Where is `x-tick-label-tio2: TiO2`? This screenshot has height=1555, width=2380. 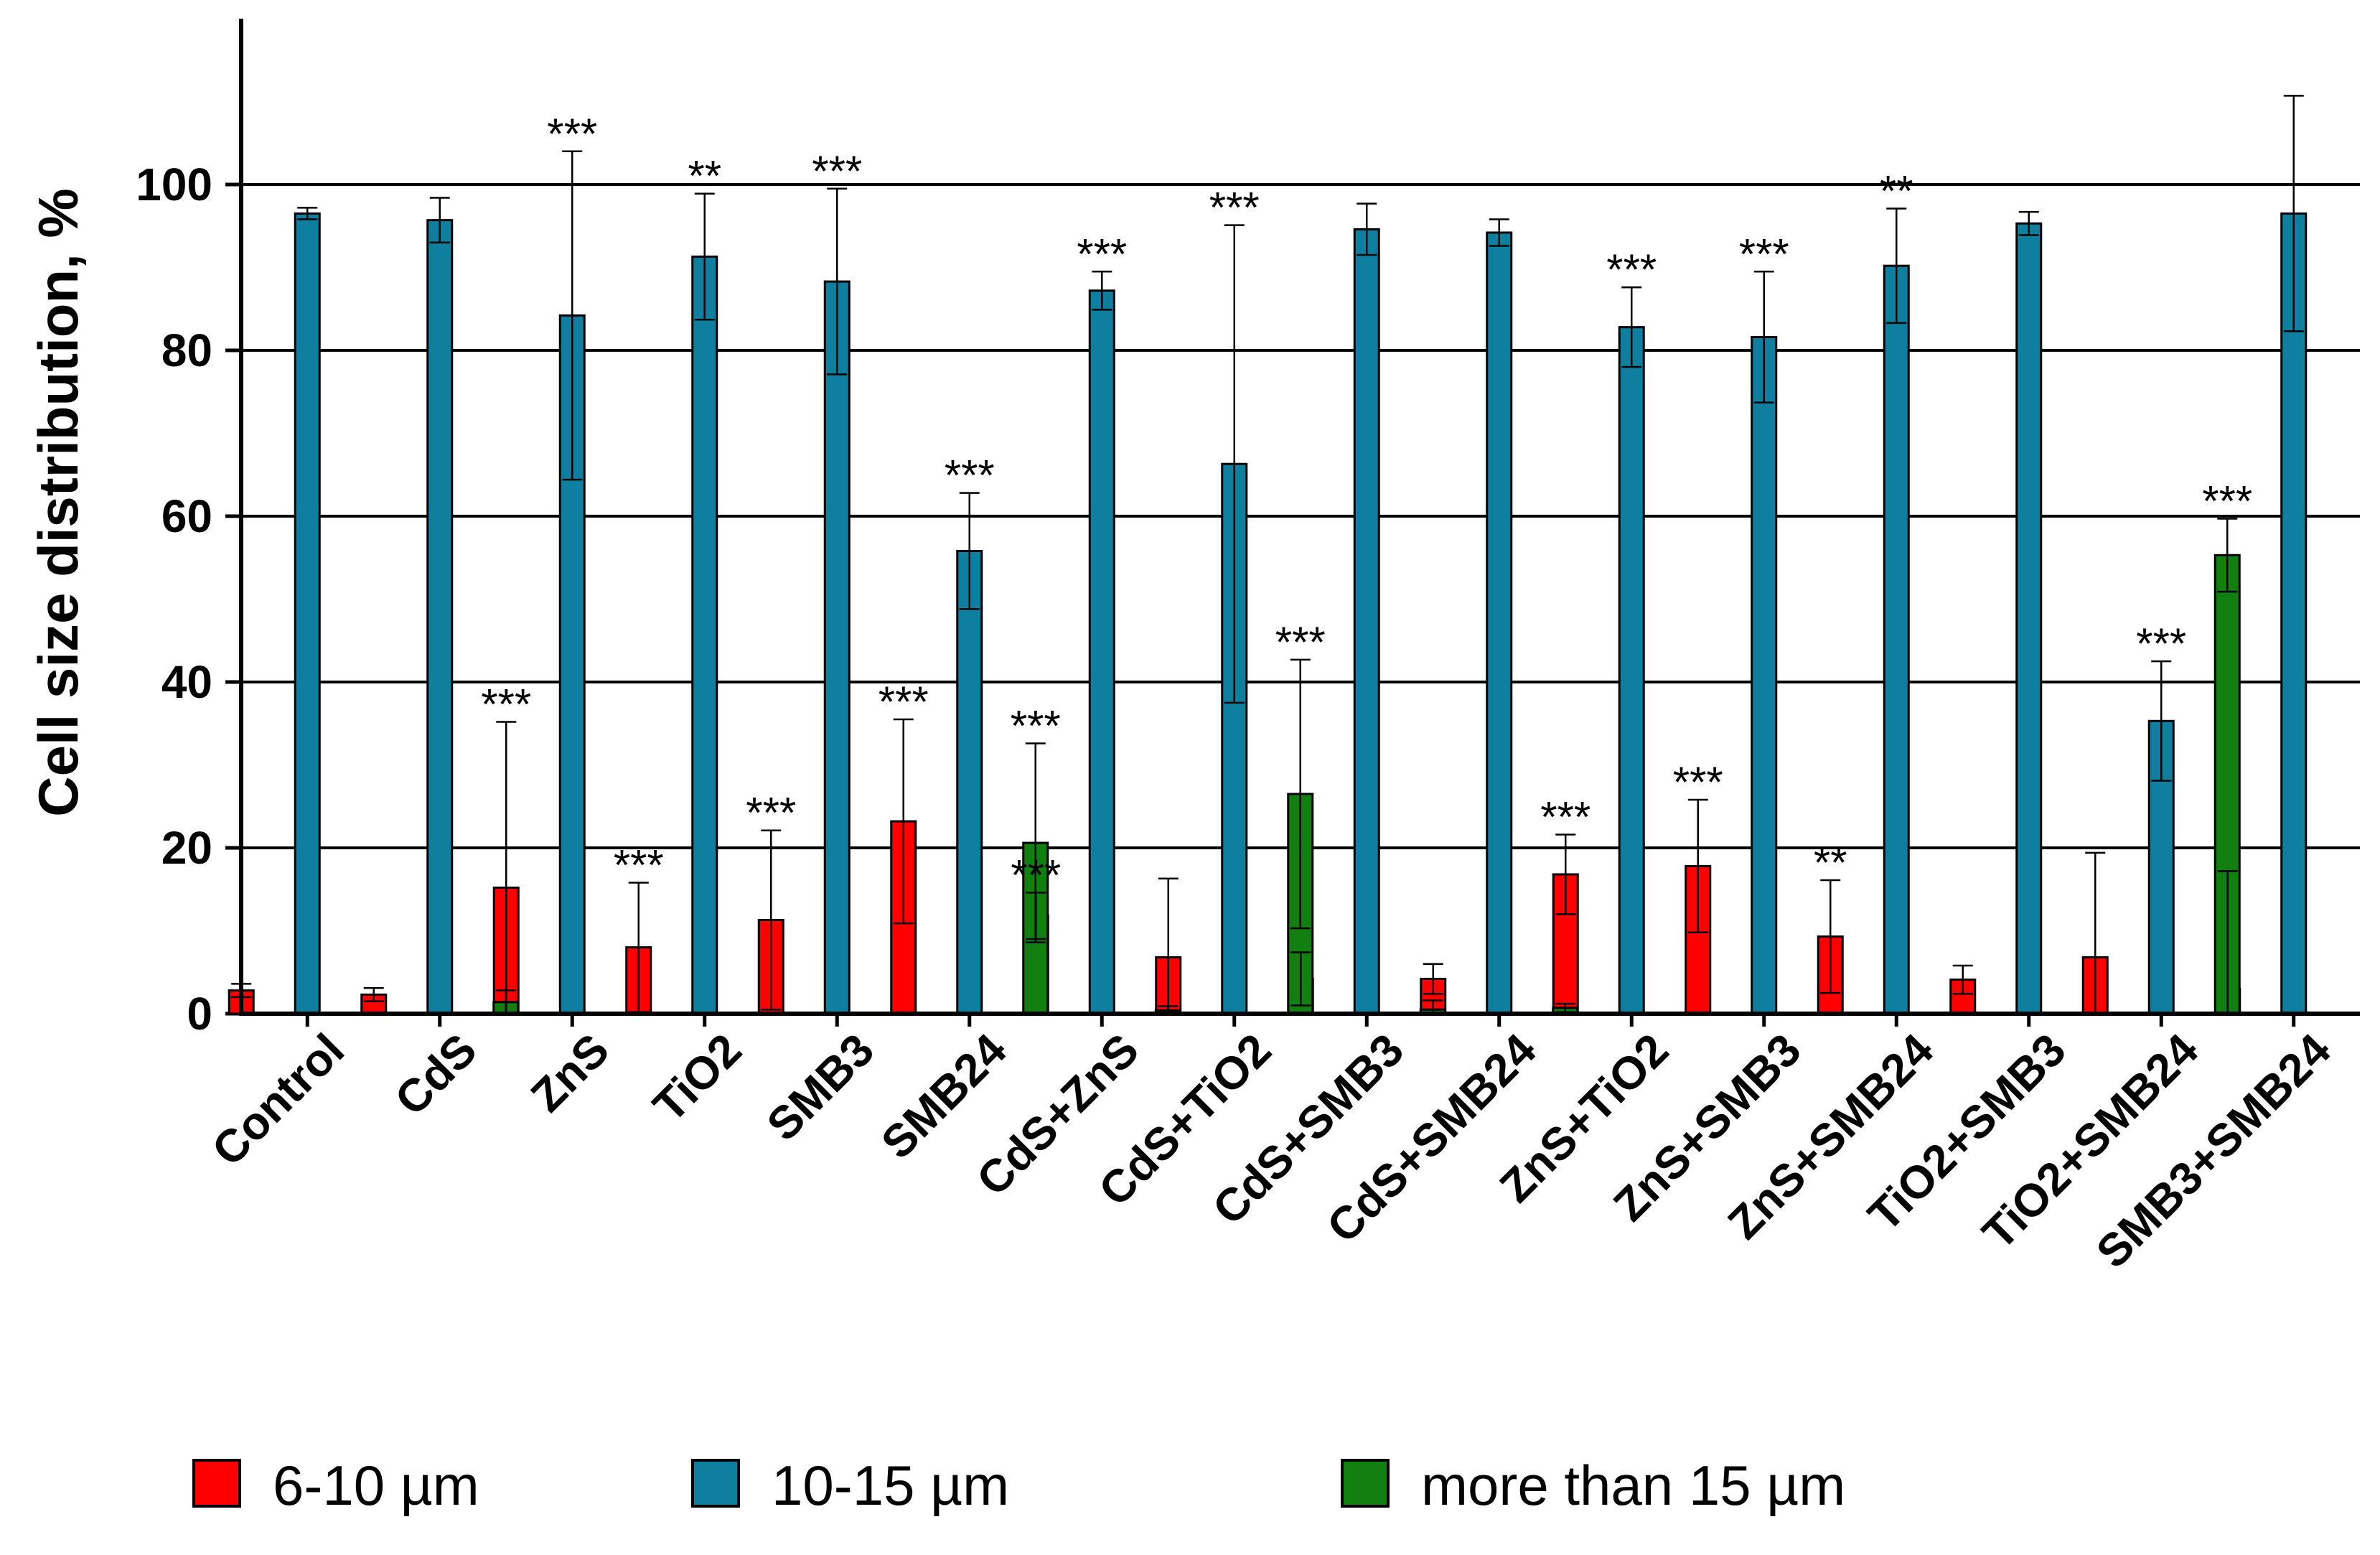
x-tick-label-tio2: TiO2 is located at coordinates (697, 1078).